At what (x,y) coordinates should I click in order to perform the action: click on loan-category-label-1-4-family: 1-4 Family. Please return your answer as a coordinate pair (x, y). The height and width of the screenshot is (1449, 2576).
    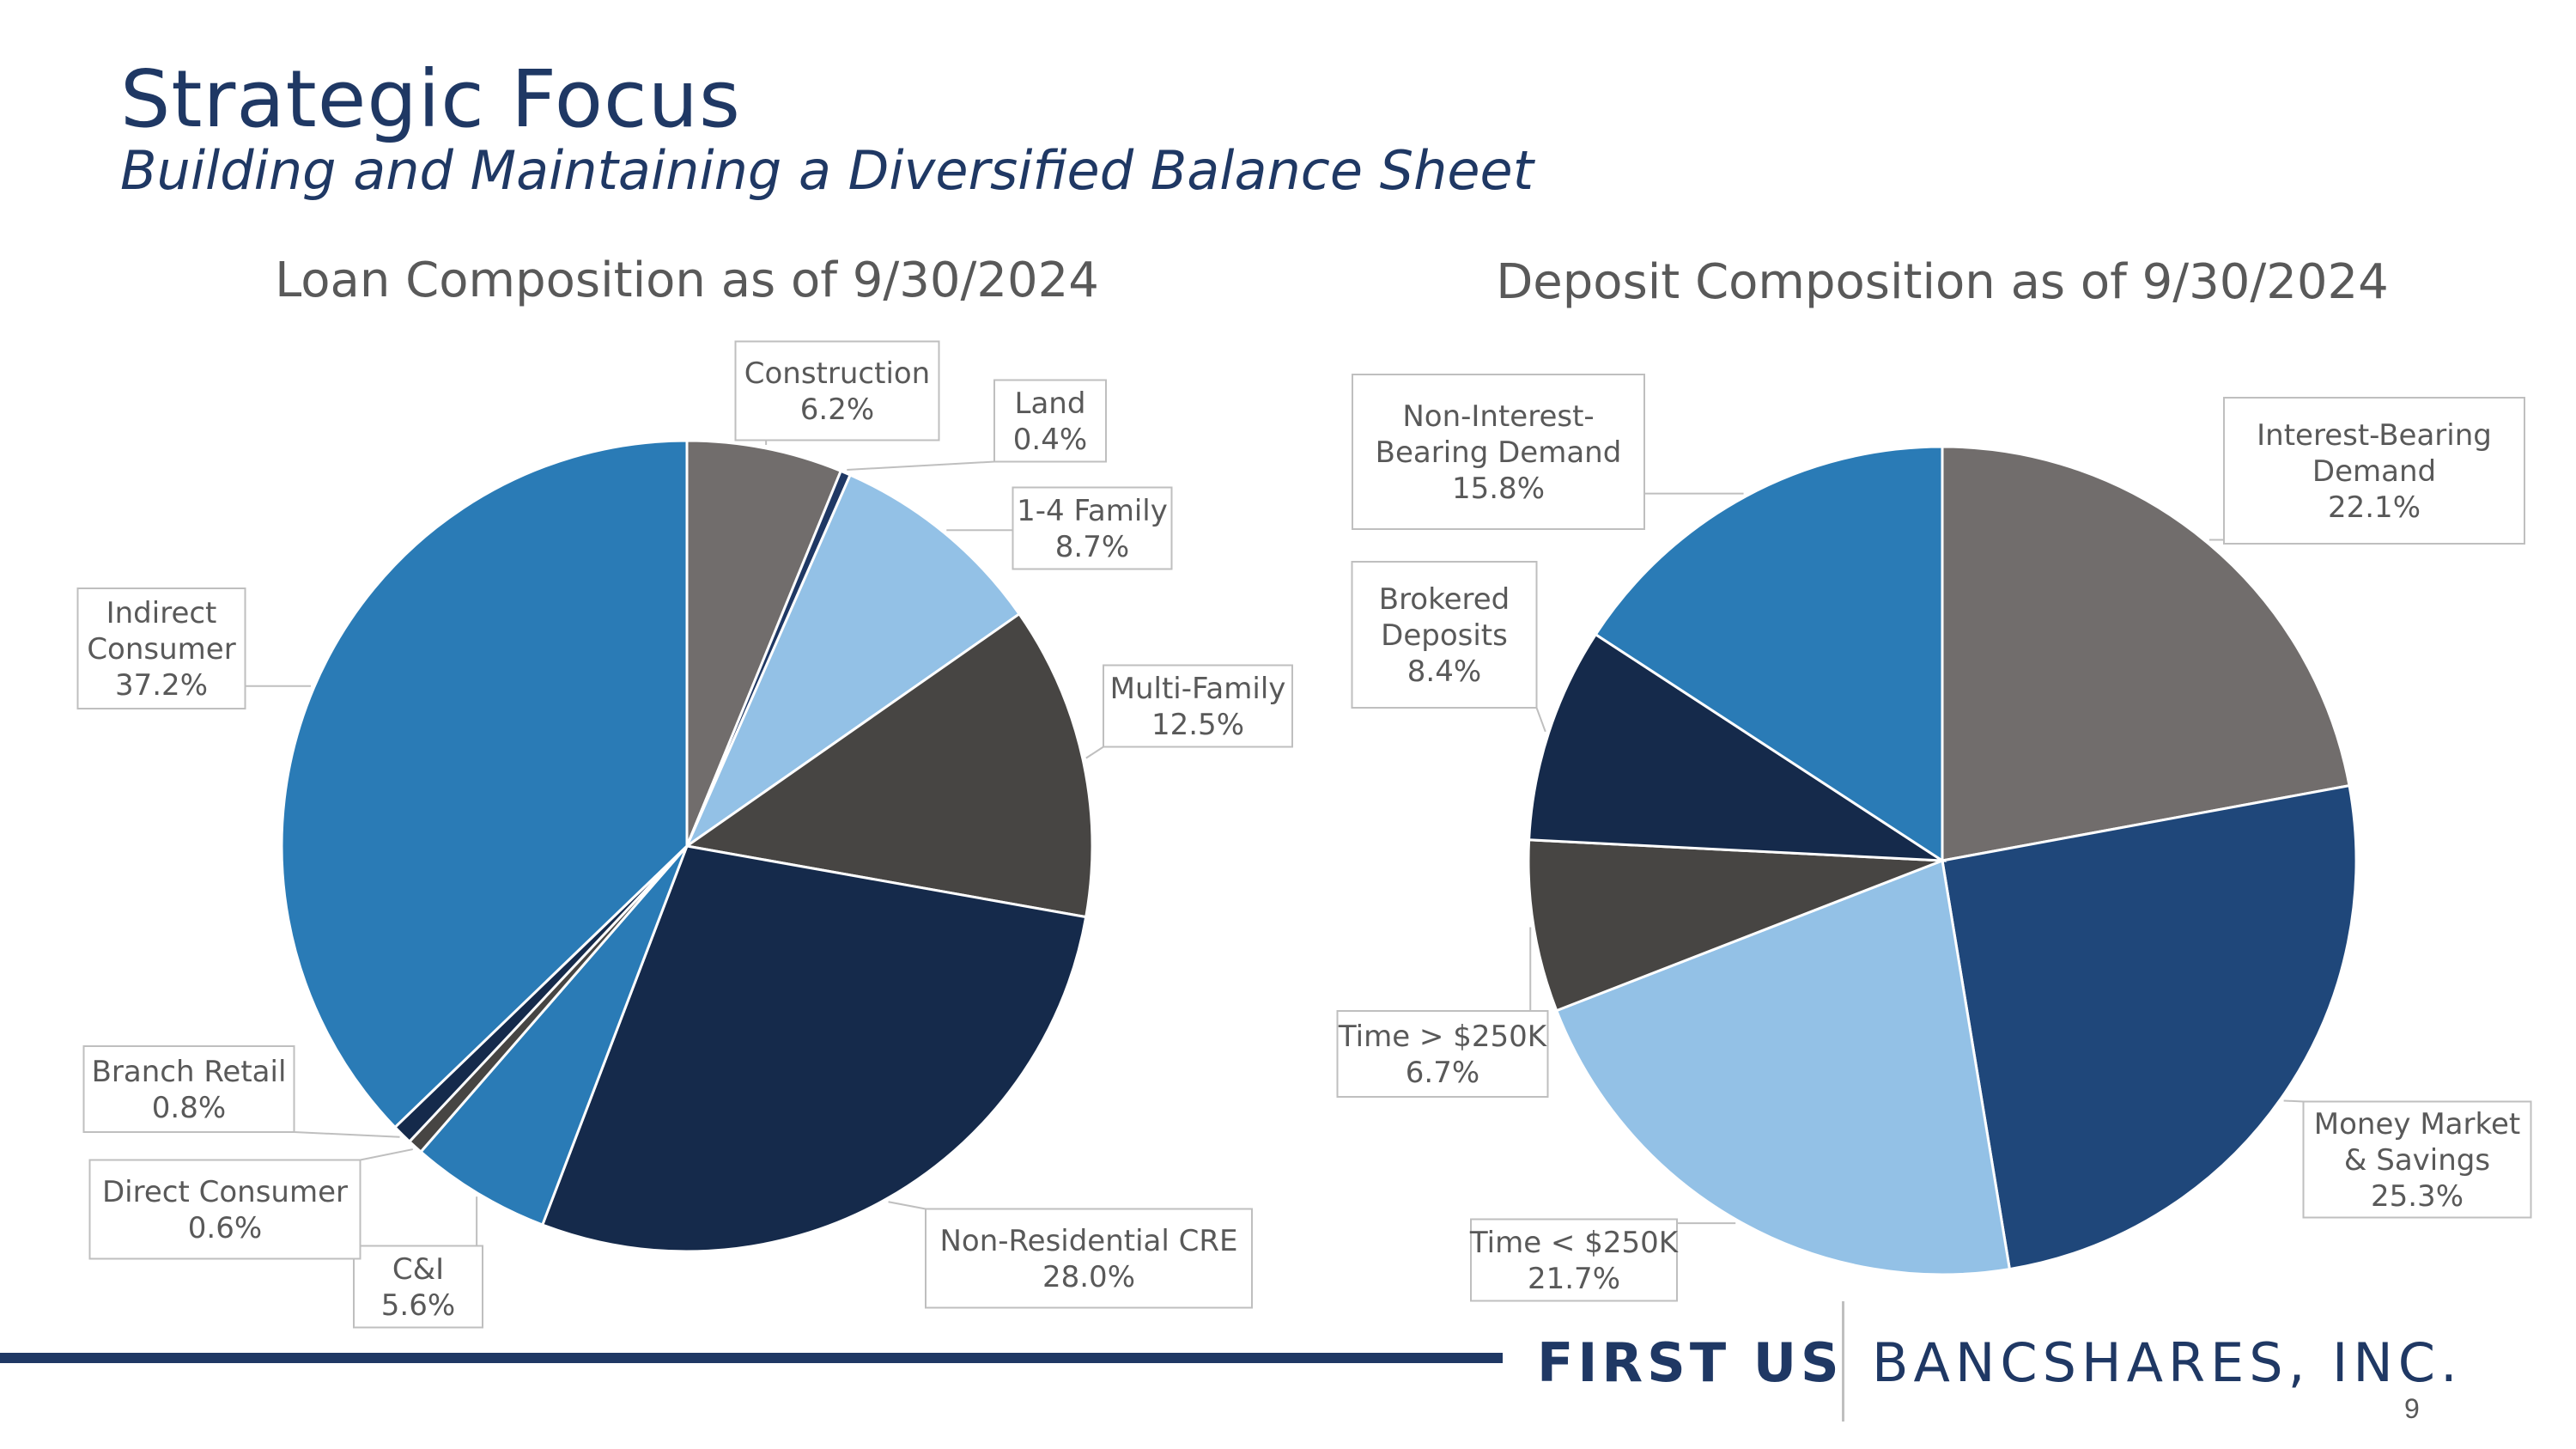
    Looking at the image, I should click on (1092, 511).